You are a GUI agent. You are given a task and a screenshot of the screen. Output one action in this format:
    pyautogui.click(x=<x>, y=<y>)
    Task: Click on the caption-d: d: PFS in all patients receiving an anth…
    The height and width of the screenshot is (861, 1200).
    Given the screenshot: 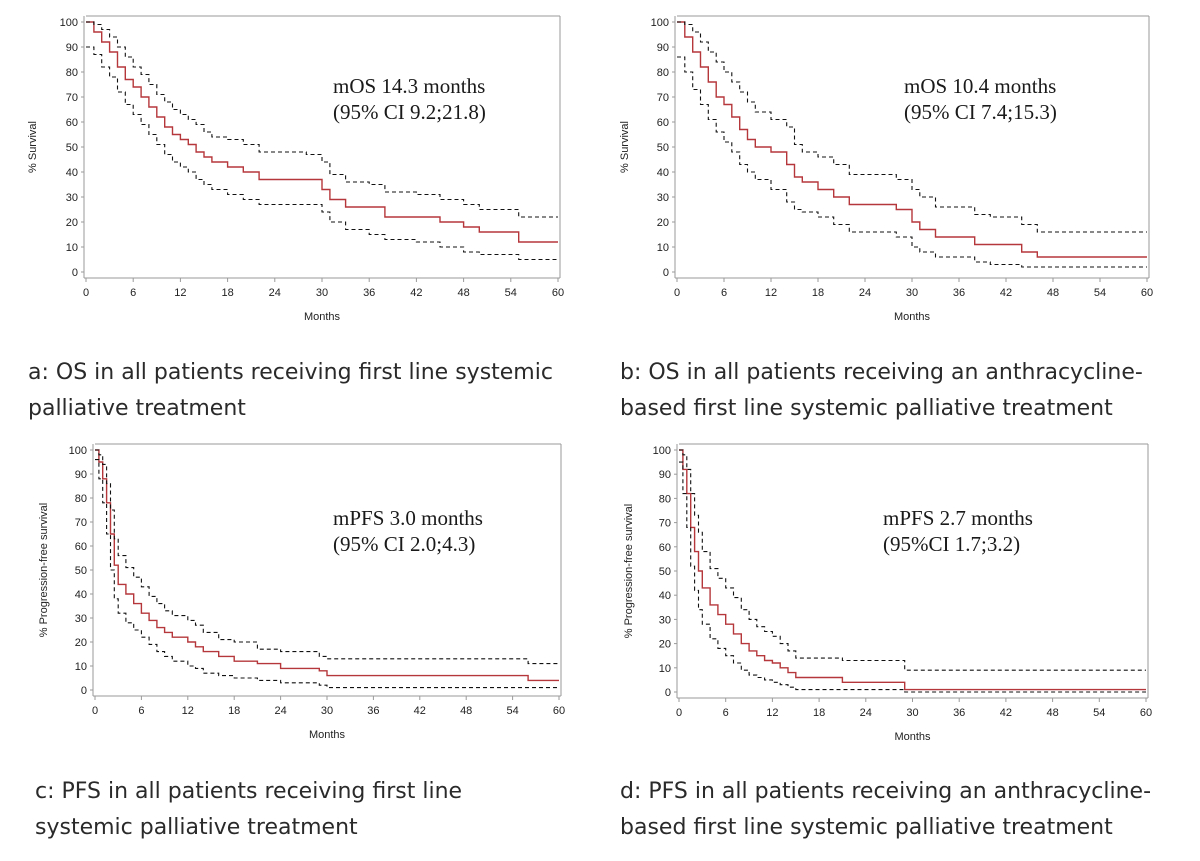 What is the action you would take?
    pyautogui.click(x=885, y=810)
    